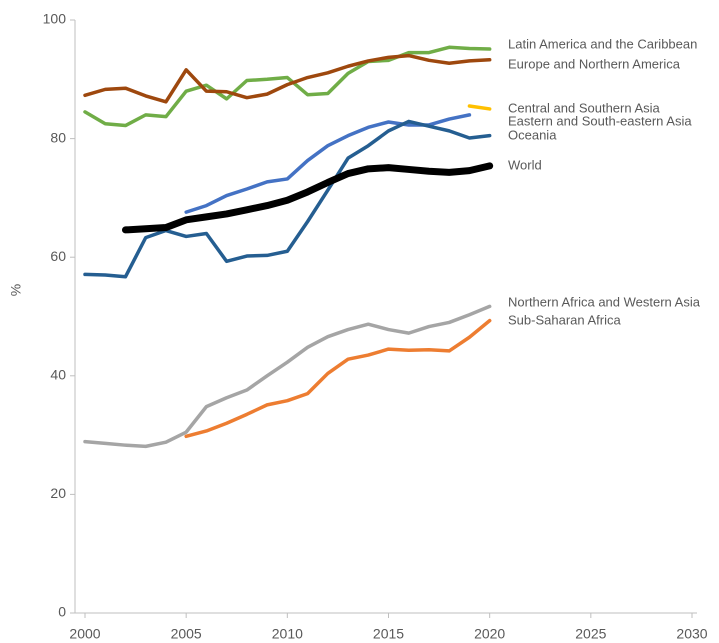 This screenshot has width=719, height=643. Describe the element at coordinates (287, 634) in the screenshot. I see `x-tick-label: 2010` at that location.